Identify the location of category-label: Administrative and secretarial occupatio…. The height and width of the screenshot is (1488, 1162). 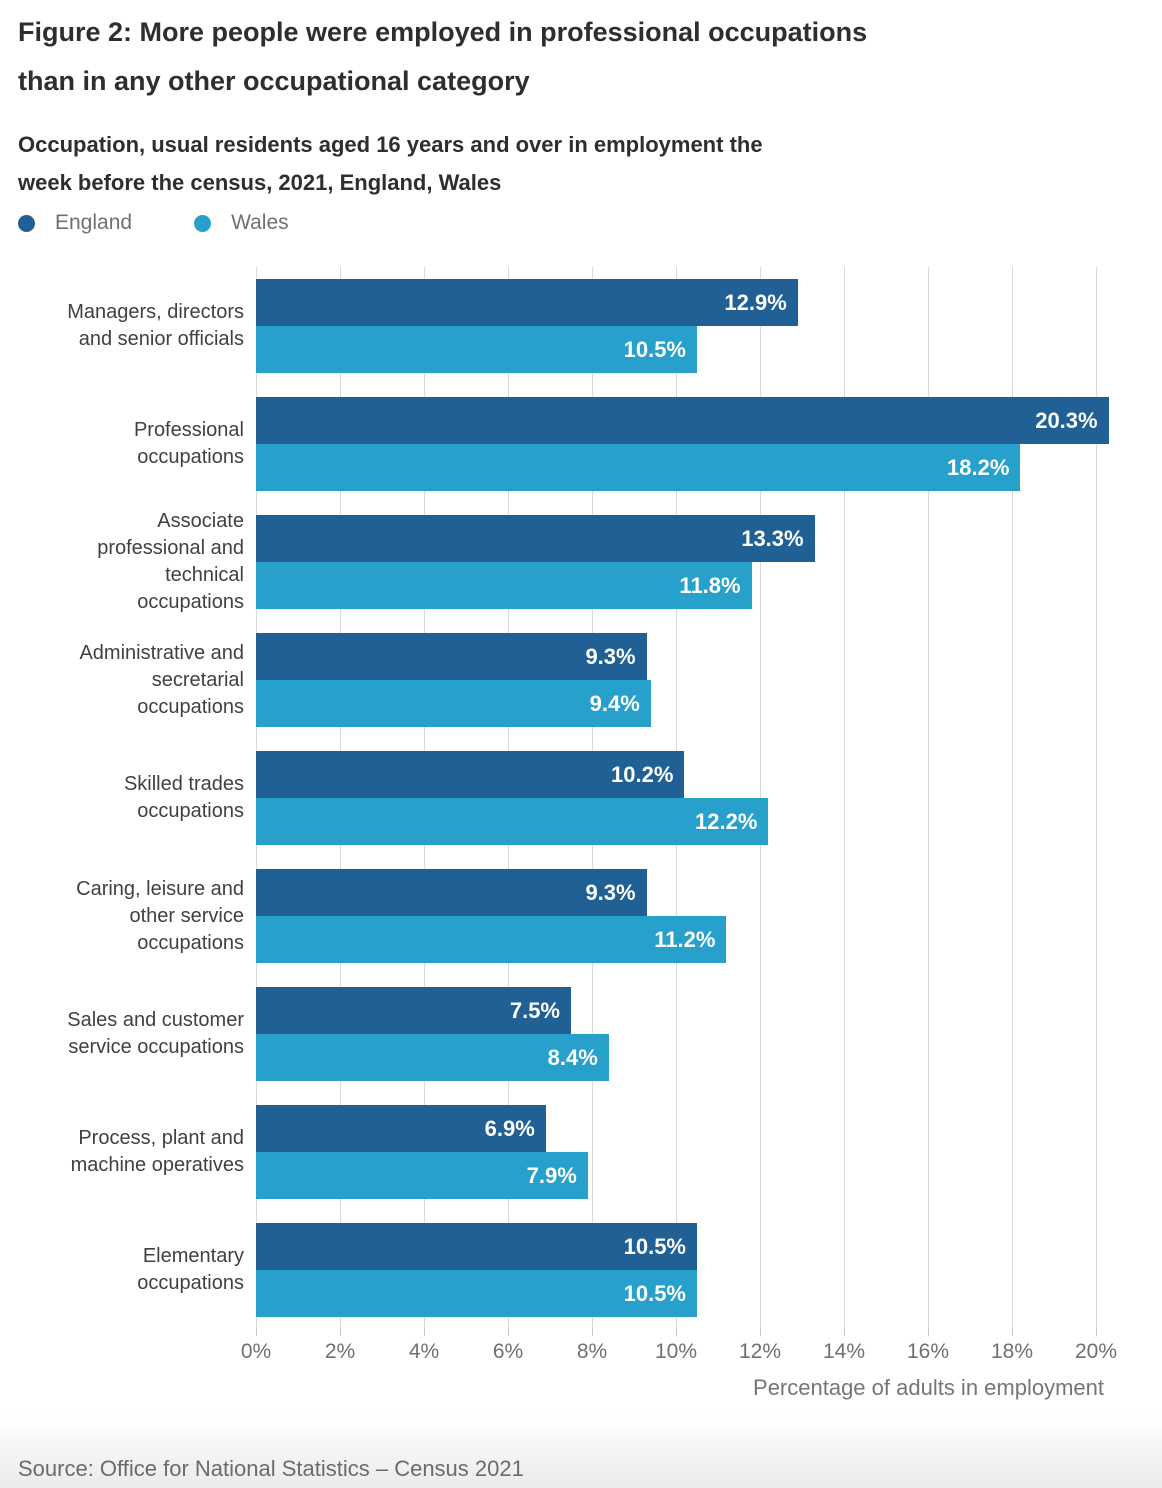
(161, 679).